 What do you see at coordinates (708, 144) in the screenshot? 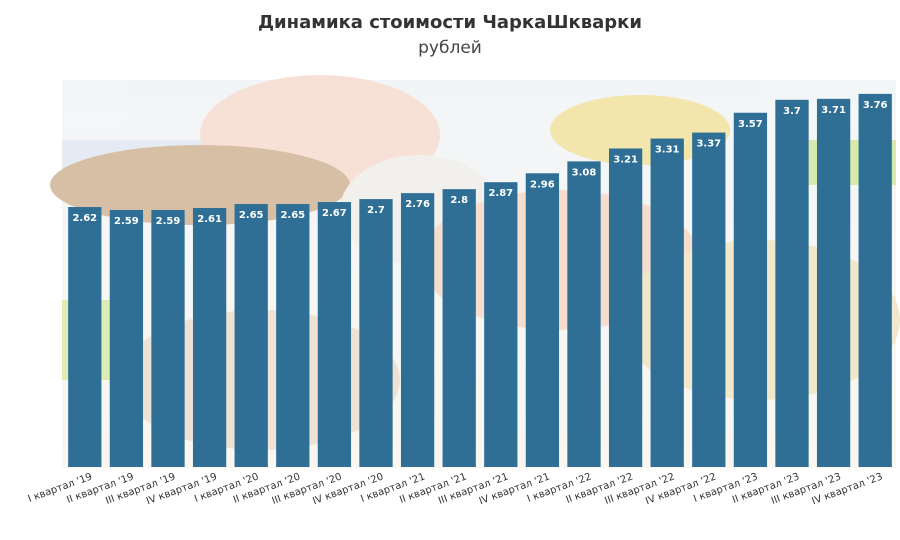
I see `data-label: 3.37` at bounding box center [708, 144].